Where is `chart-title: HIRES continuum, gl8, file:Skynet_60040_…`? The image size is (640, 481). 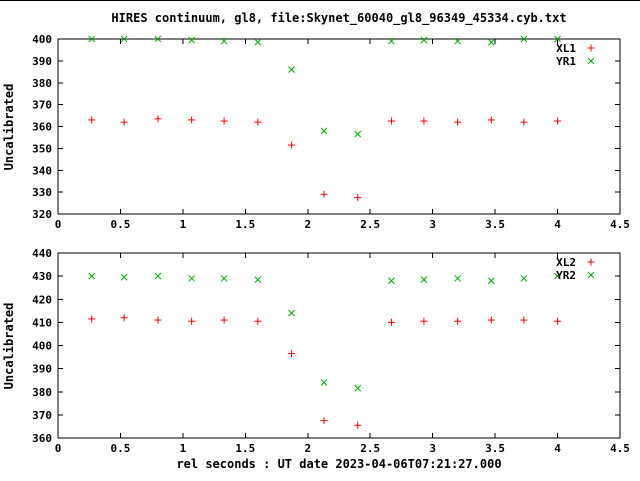
chart-title: HIRES continuum, gl8, file:Skynet_60040_… is located at coordinates (338, 18).